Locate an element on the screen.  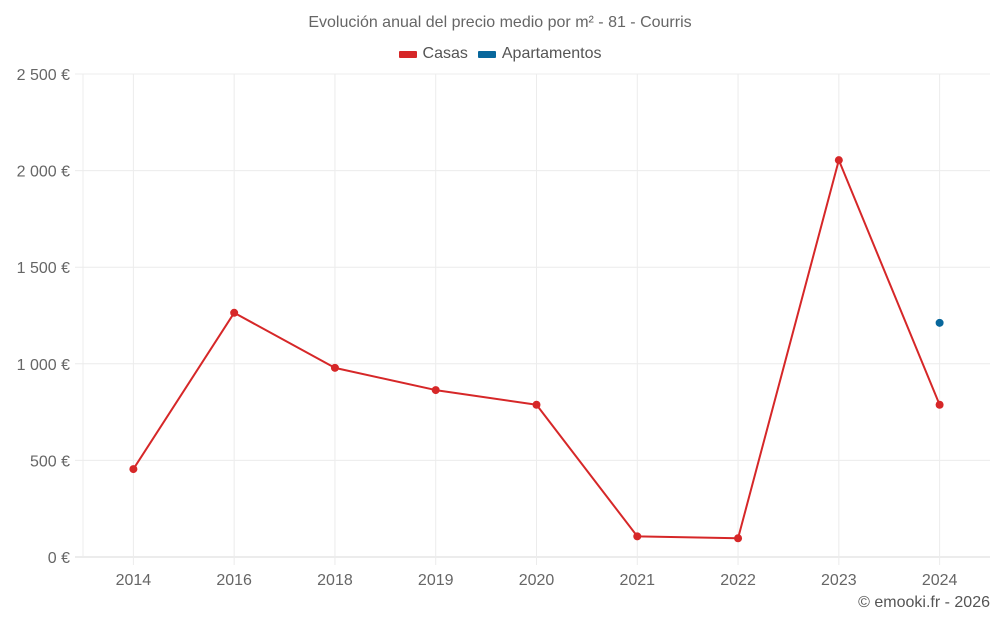
y-tick-label: 1 000 € is located at coordinates (43, 365).